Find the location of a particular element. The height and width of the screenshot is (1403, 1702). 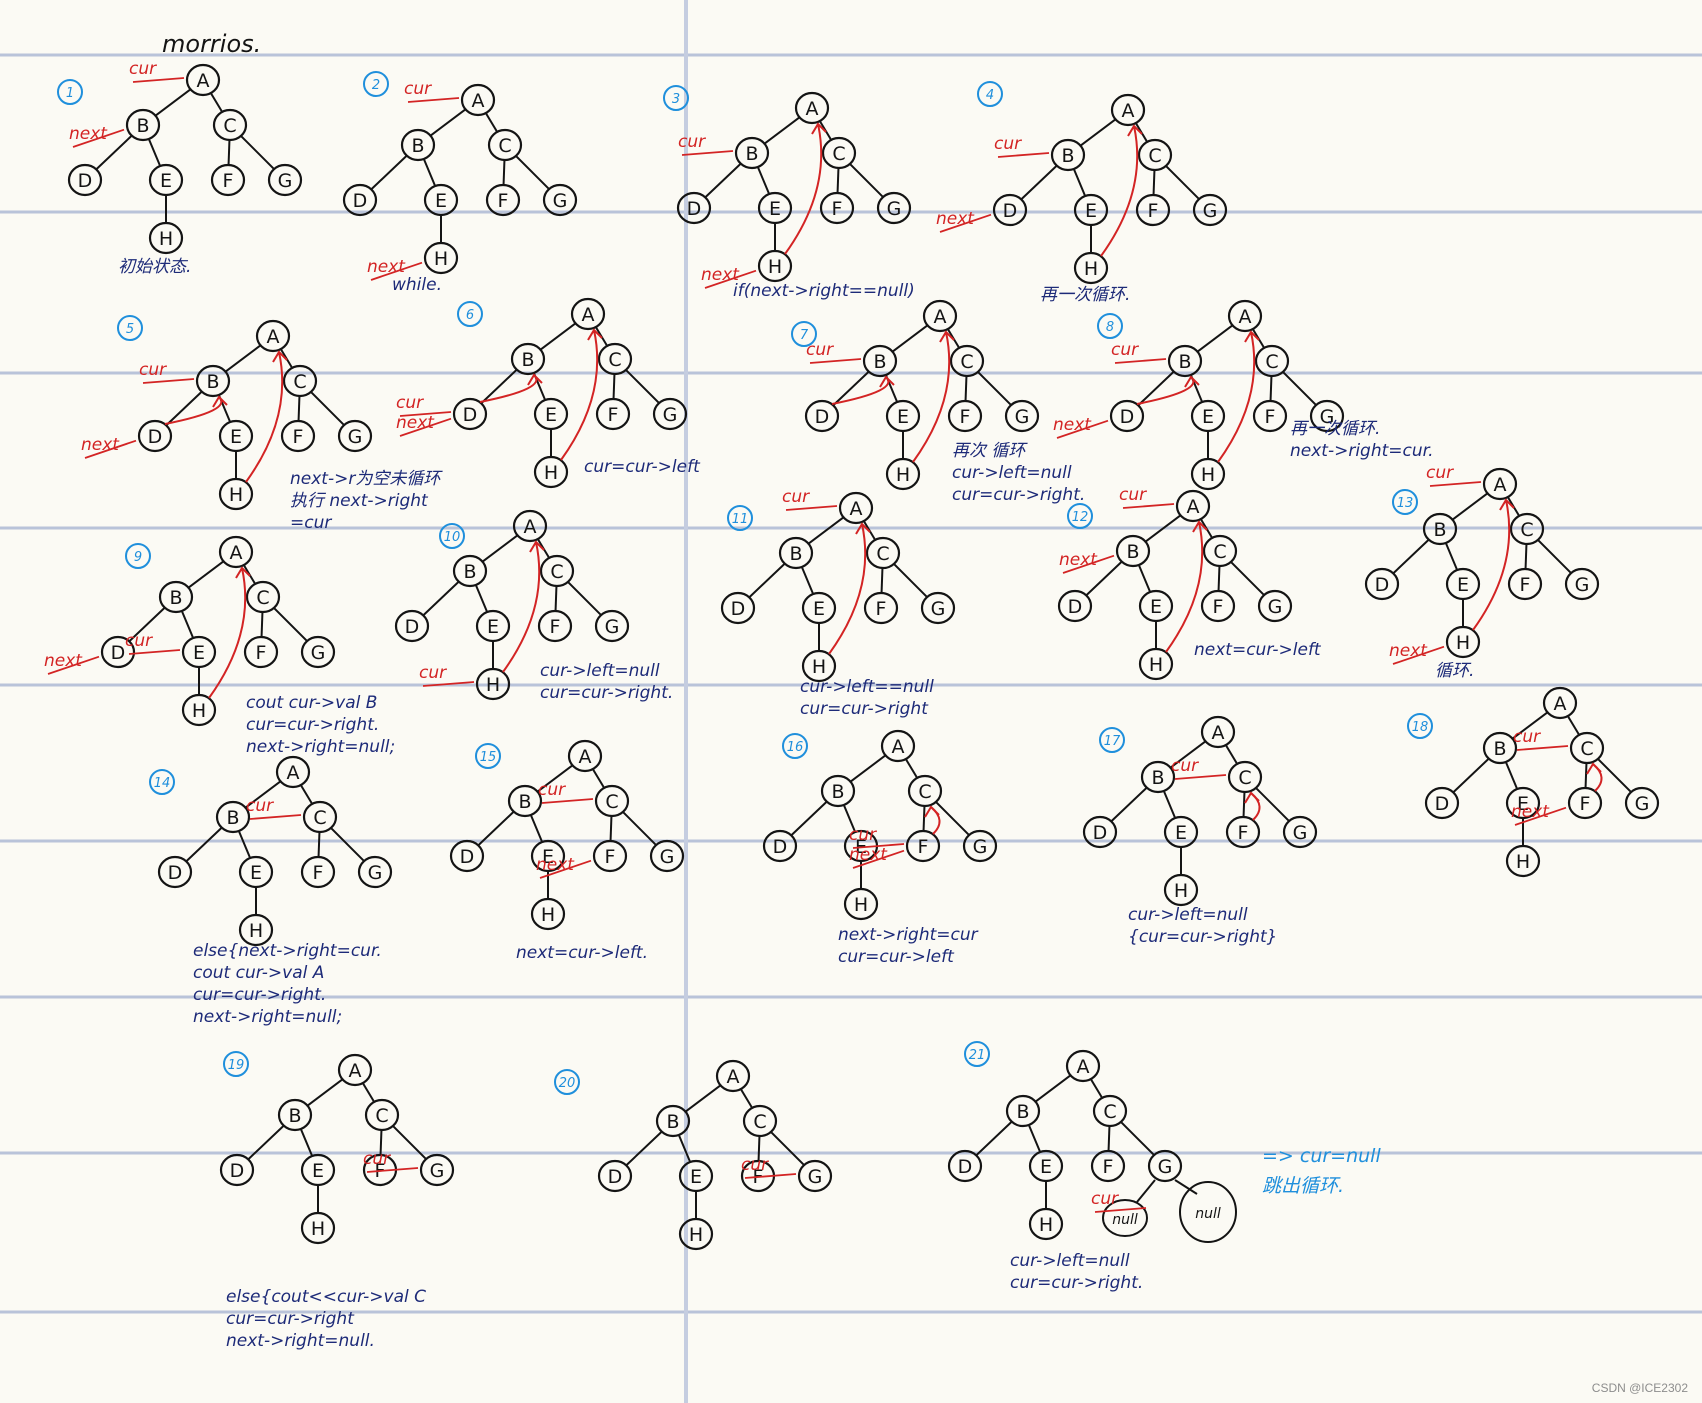

null-label: null is located at coordinates (1125, 1220).